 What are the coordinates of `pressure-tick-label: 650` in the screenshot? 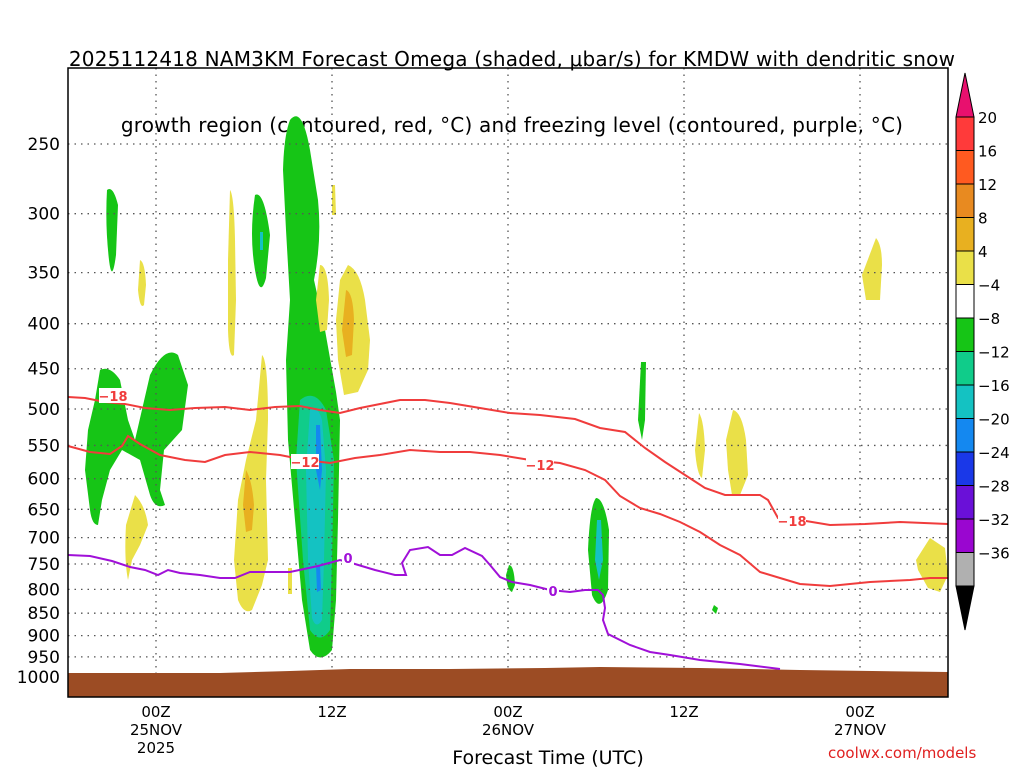 It's located at (44, 510).